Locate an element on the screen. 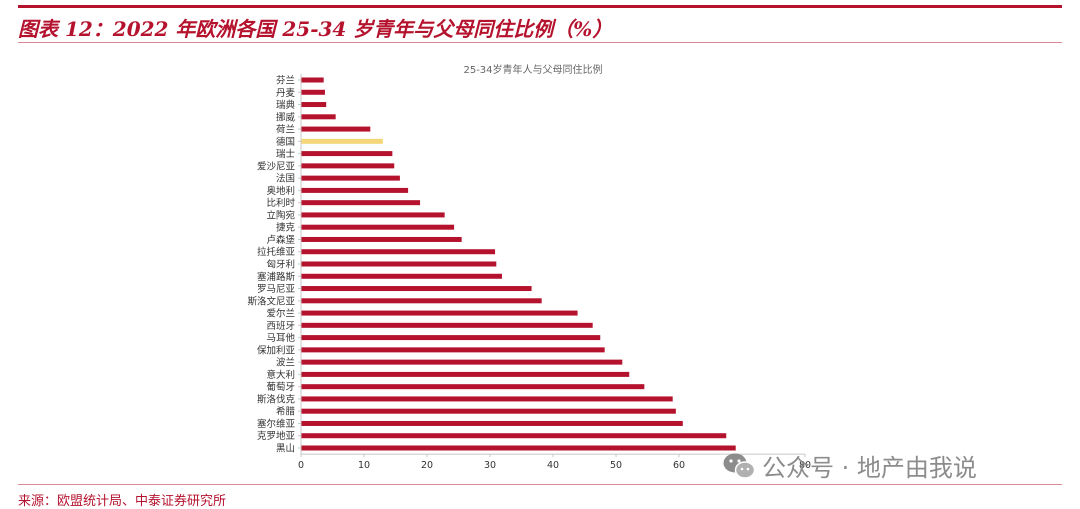 Image resolution: width=1080 pixels, height=509 pixels. top-rule is located at coordinates (540, 6).